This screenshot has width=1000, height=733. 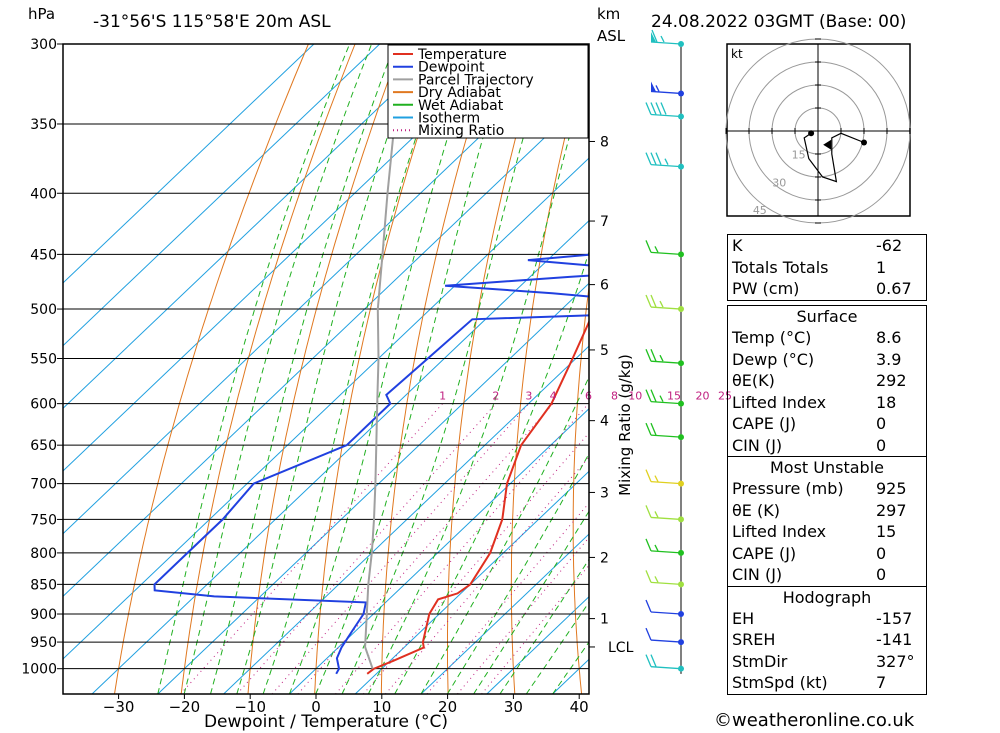 I want to click on mixing-ratio-label: 3, so click(x=528, y=396).